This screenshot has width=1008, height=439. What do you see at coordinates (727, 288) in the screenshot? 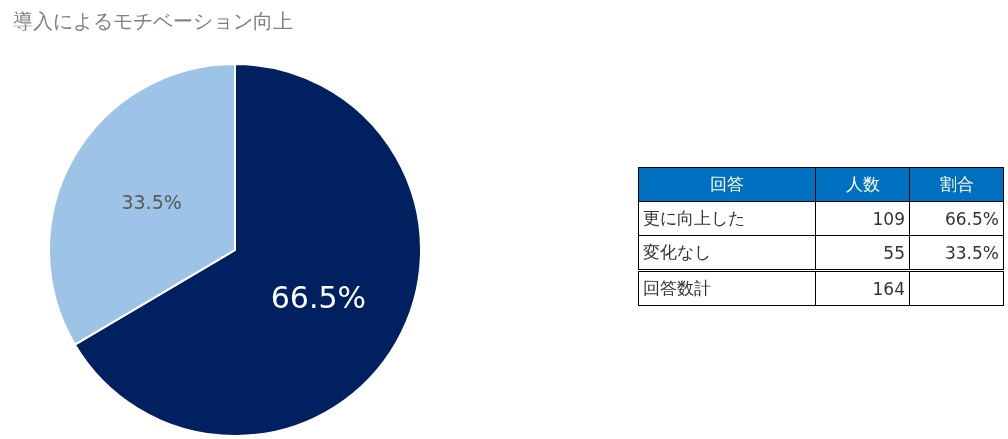
I see `text: 回答数計` at bounding box center [727, 288].